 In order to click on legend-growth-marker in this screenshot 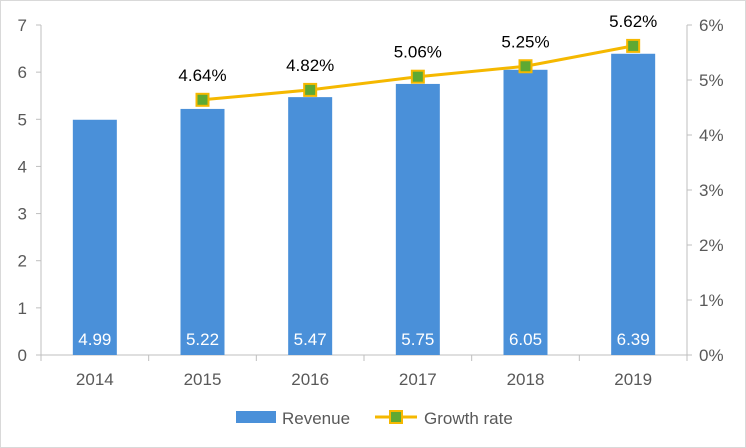, I will do `click(396, 417)`.